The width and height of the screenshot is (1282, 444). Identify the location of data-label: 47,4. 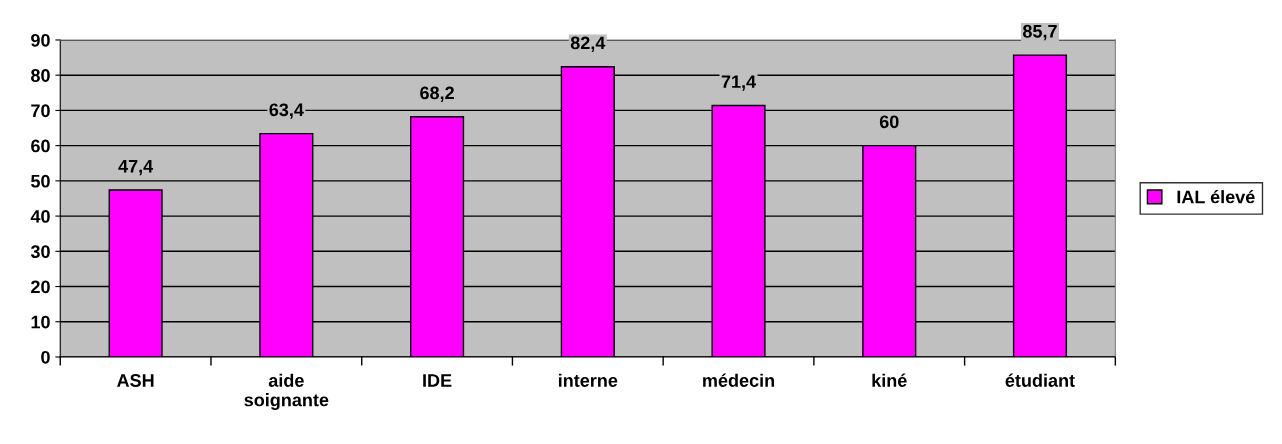
(136, 167).